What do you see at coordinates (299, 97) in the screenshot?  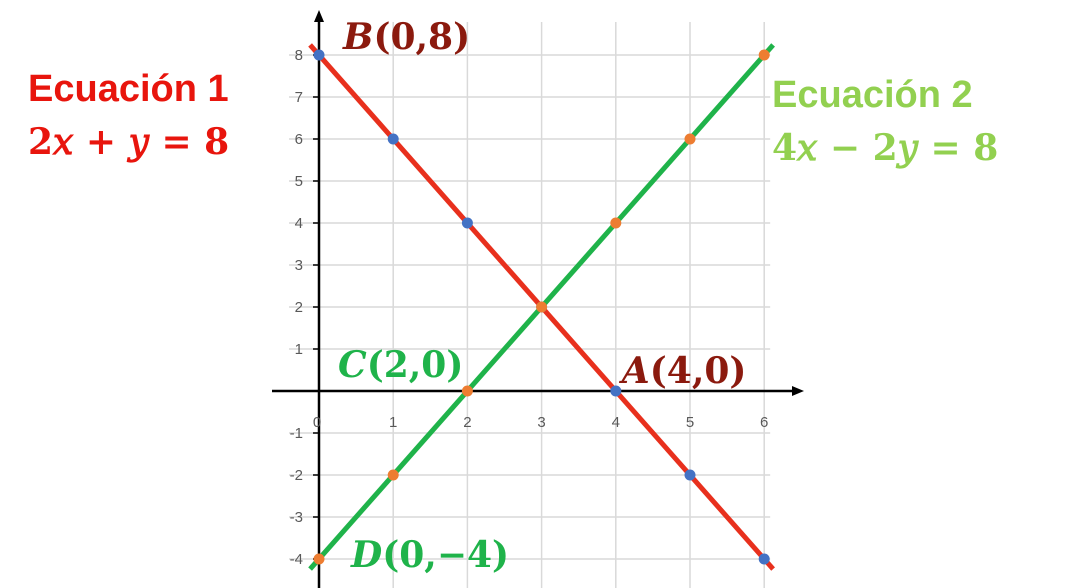 I see `y-tick-label: 7` at bounding box center [299, 97].